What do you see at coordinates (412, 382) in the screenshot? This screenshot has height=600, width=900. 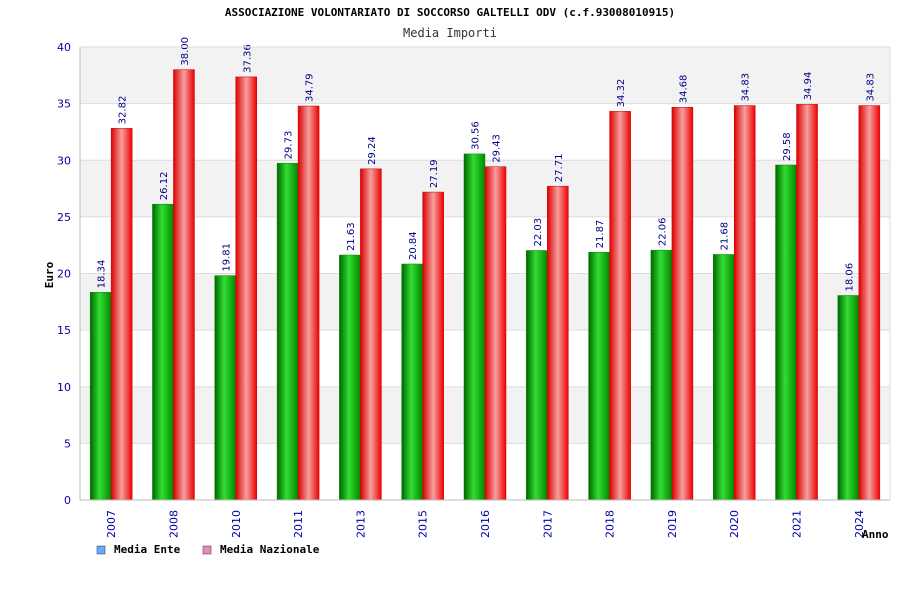 I see `bar-media-ente-2015` at bounding box center [412, 382].